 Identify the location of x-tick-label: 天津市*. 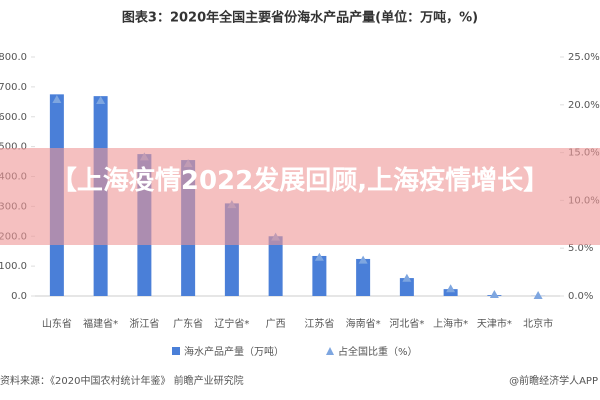
(494, 323).